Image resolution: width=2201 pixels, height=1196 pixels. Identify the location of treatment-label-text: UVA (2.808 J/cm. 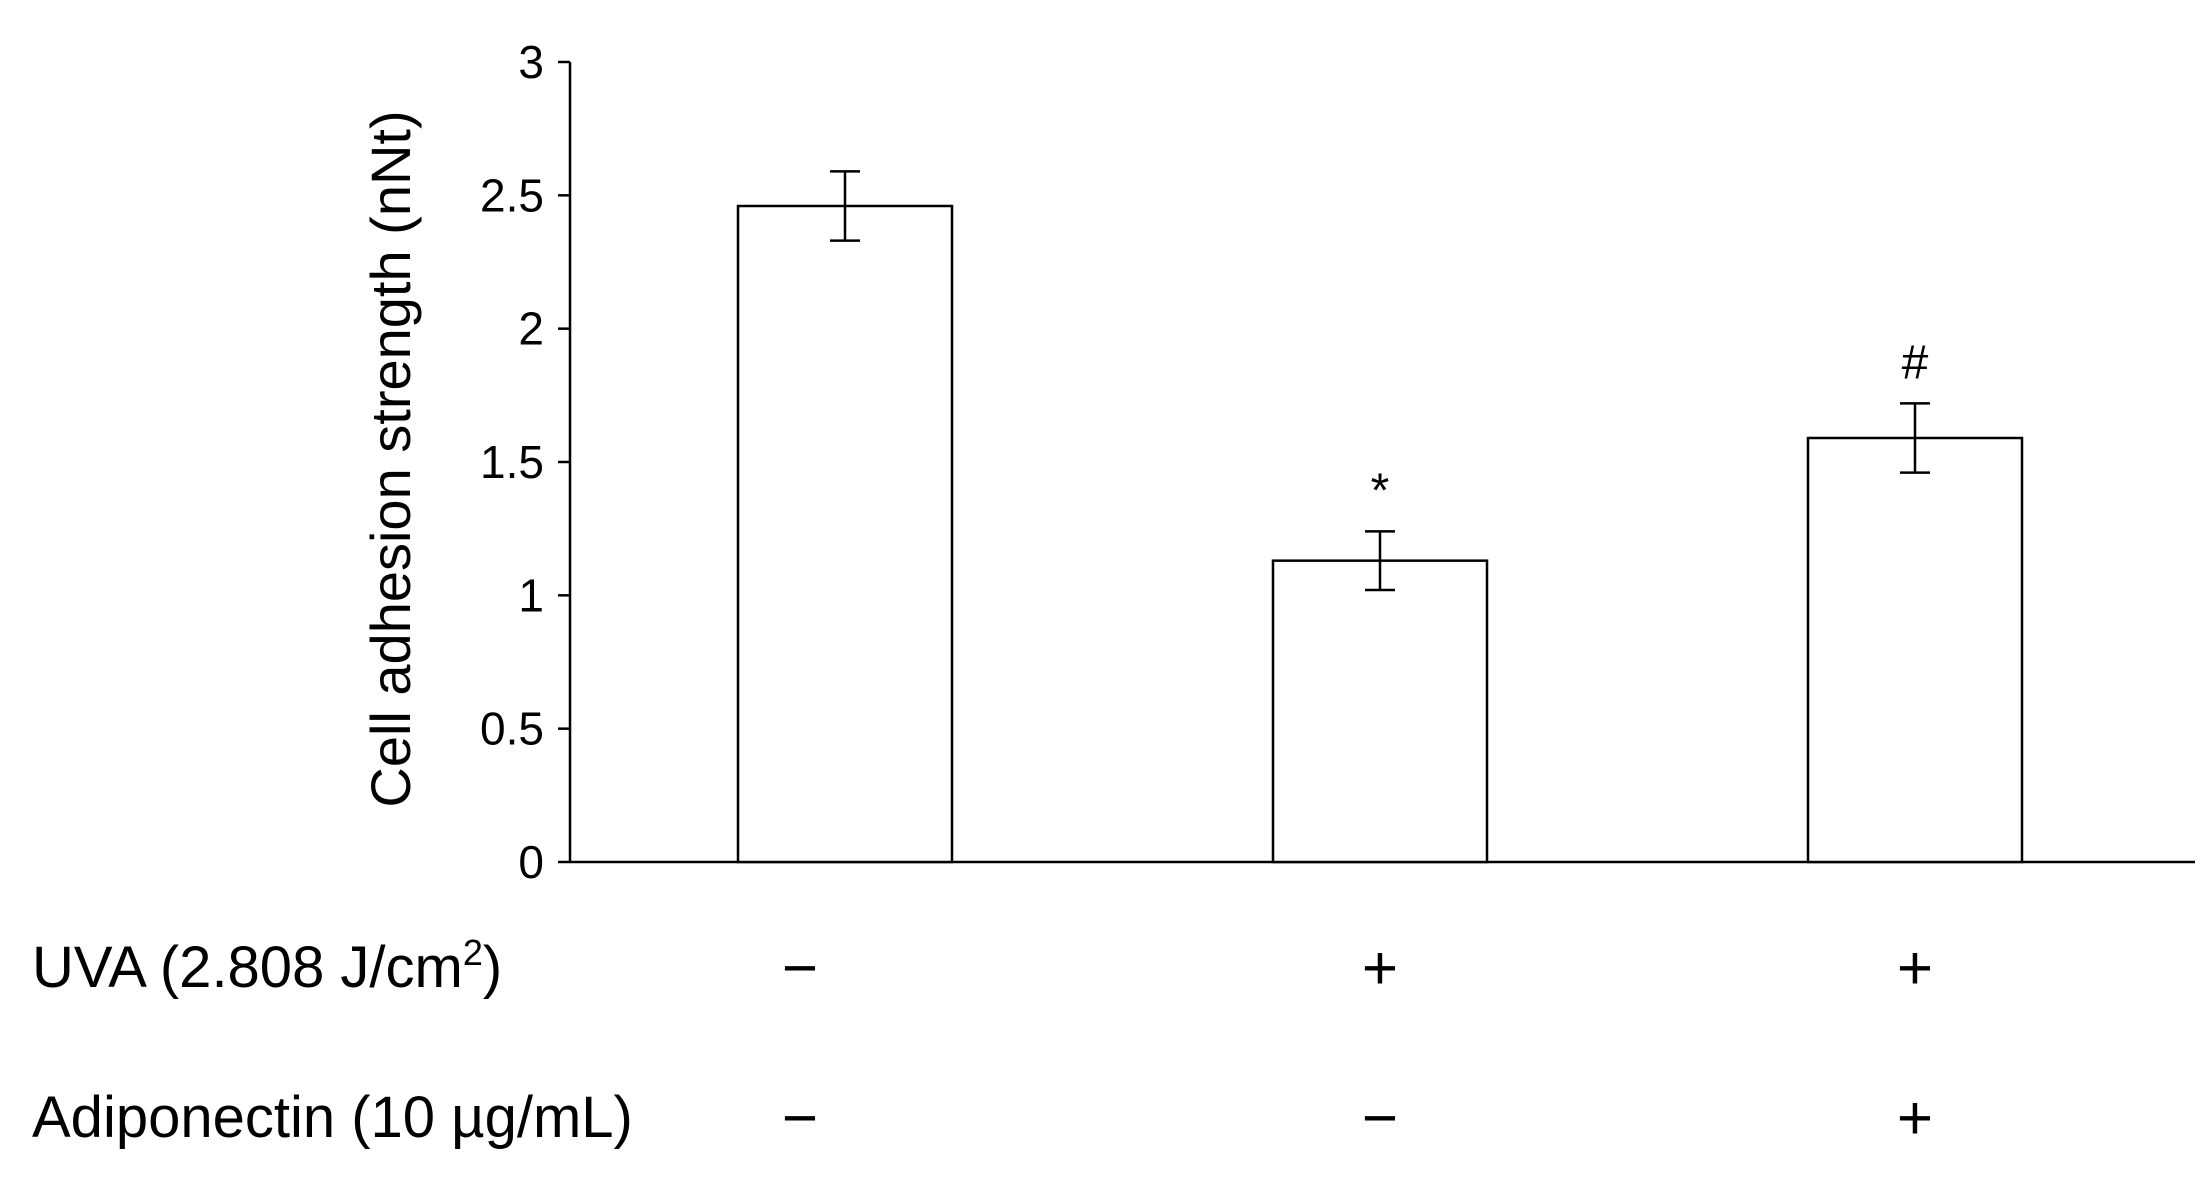
(247, 967).